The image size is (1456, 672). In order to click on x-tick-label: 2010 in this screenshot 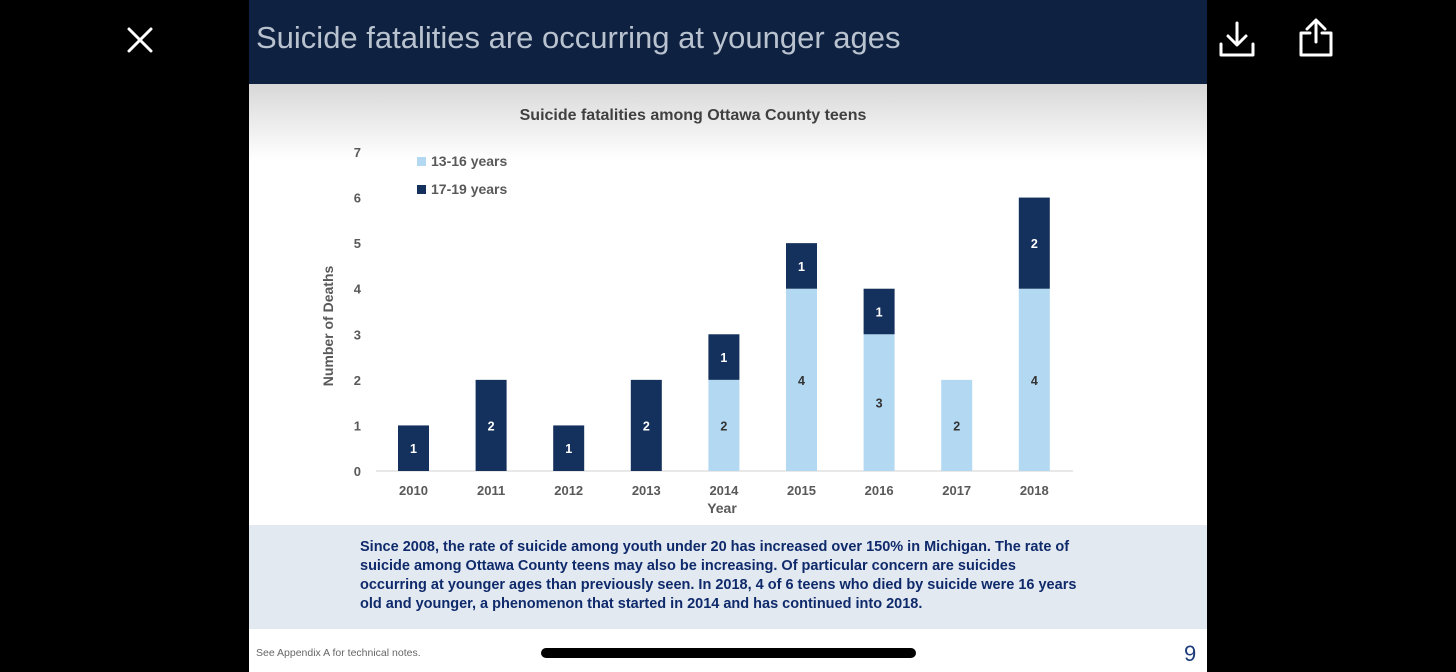, I will do `click(413, 490)`.